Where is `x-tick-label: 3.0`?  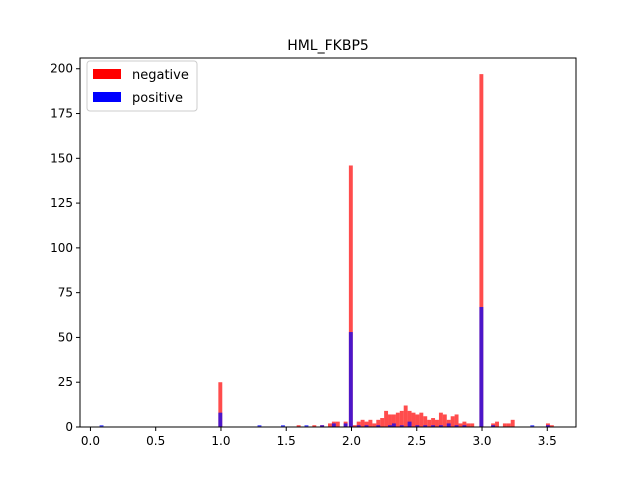
x-tick-label: 3.0 is located at coordinates (481, 441).